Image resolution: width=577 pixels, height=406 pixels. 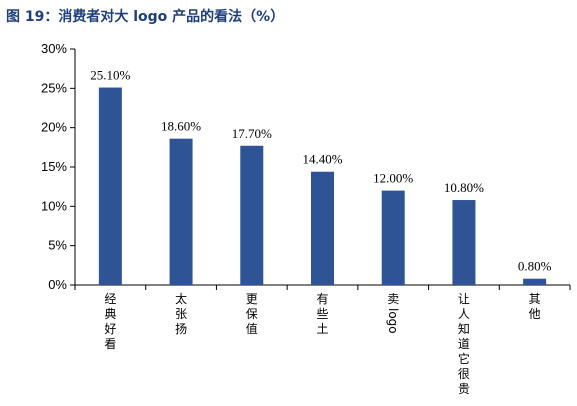 I want to click on category-label-char: 其, so click(x=535, y=299).